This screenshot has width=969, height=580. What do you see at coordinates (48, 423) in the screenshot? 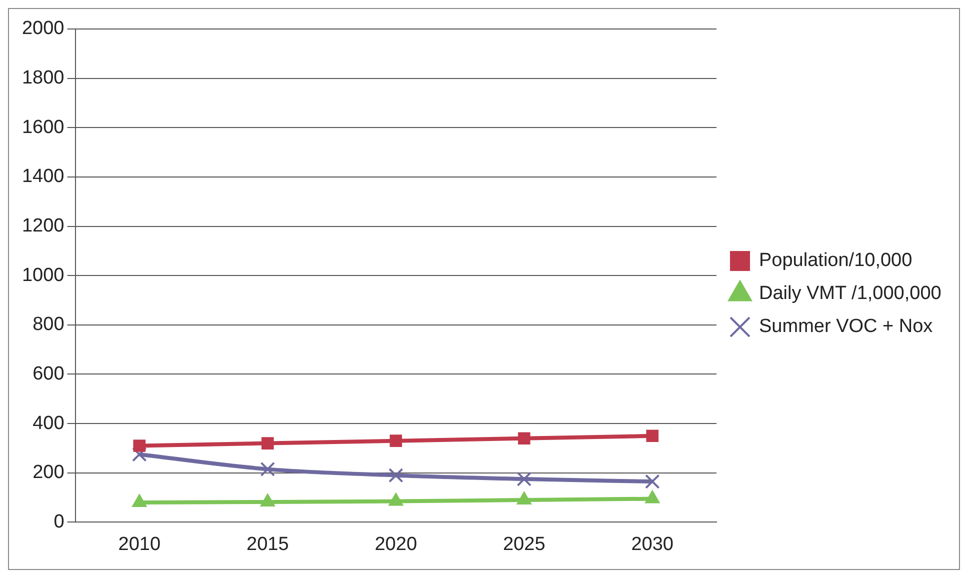
I see `y-tick-label: 400` at bounding box center [48, 423].